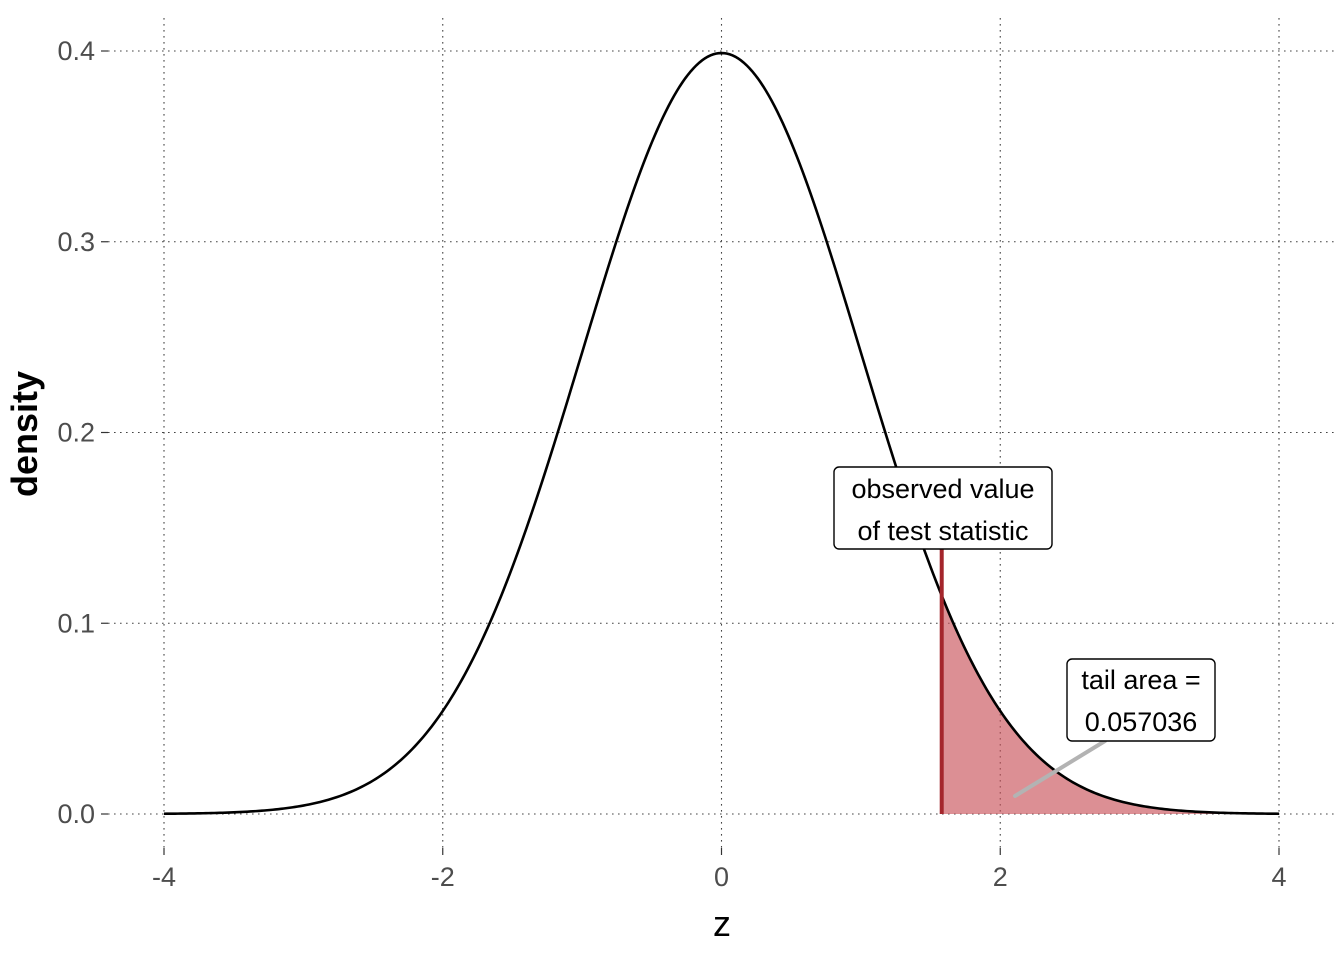 This screenshot has height=960, width=1344. I want to click on x-tick-label: 4, so click(1278, 877).